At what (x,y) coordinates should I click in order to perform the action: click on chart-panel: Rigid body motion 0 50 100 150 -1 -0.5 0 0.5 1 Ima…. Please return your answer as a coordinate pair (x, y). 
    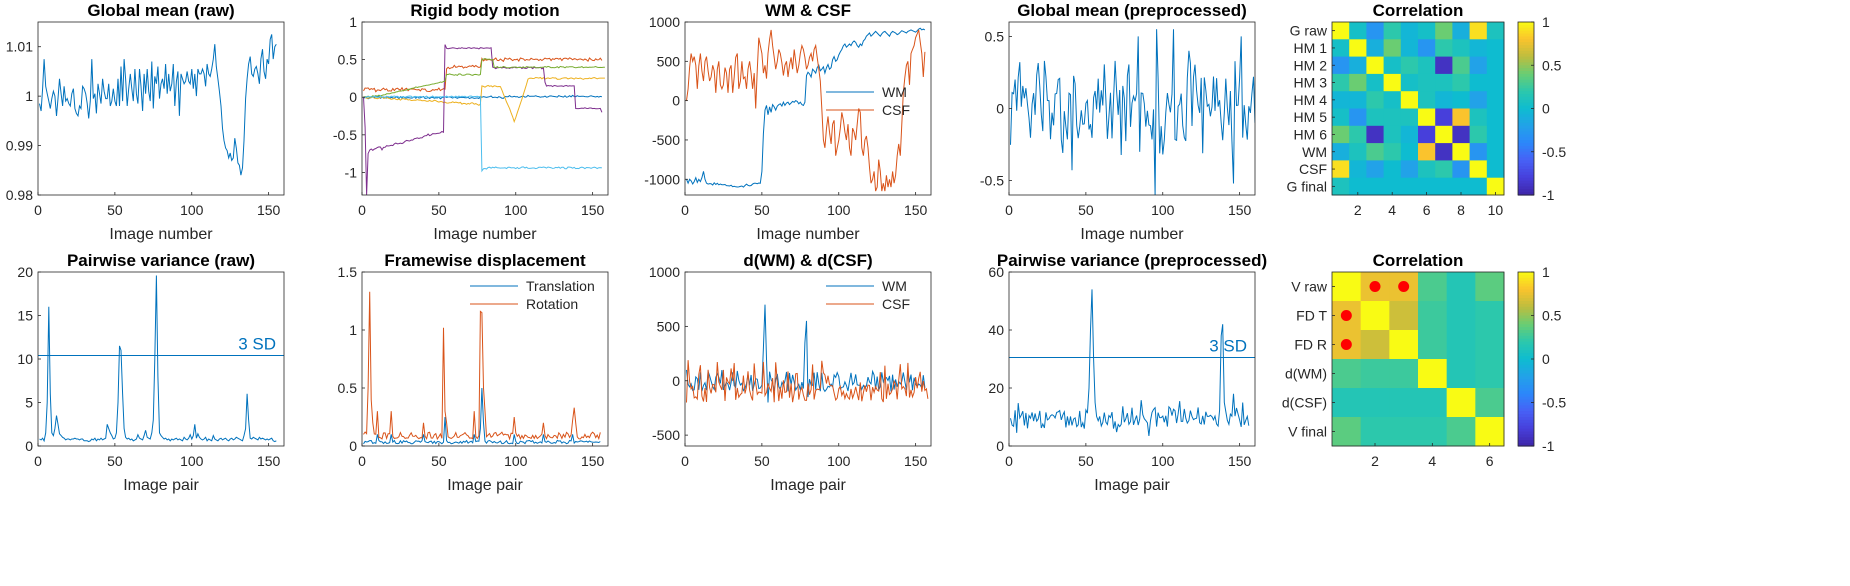
    Looking at the image, I should click on (471, 122).